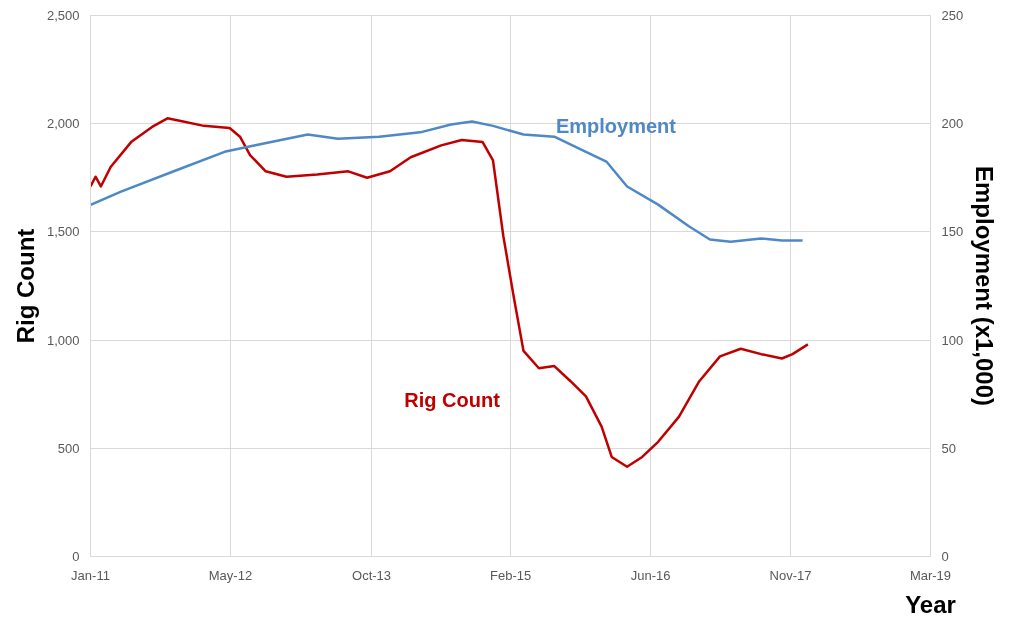 Image resolution: width=1025 pixels, height=625 pixels. Describe the element at coordinates (650, 575) in the screenshot. I see `x-tick-label: Jun-16` at that location.